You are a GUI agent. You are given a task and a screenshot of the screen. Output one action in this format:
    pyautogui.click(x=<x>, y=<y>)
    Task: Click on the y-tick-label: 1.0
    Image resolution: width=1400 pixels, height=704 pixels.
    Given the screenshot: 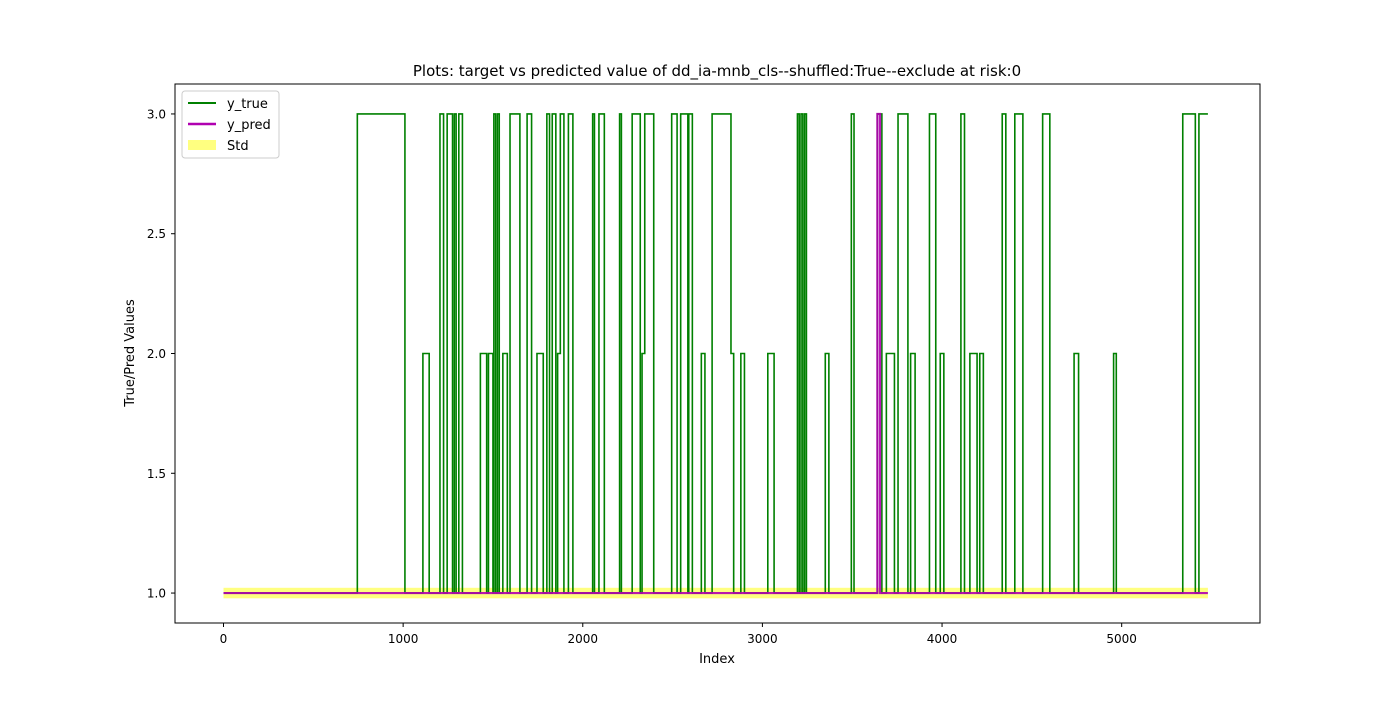 What is the action you would take?
    pyautogui.click(x=156, y=594)
    